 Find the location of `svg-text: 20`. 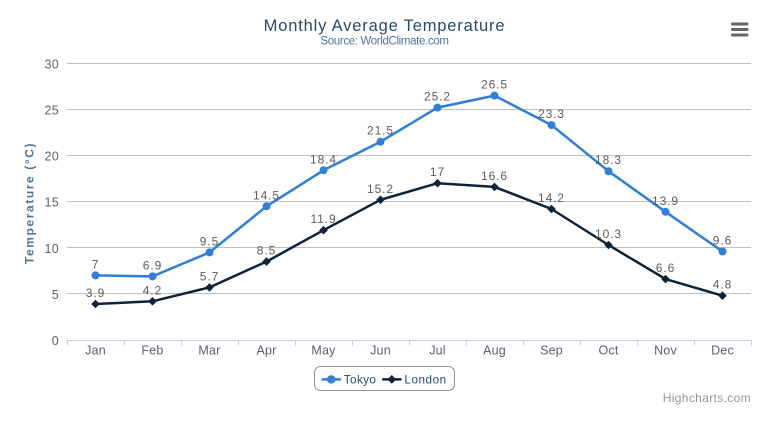

svg-text: 20 is located at coordinates (51, 157).